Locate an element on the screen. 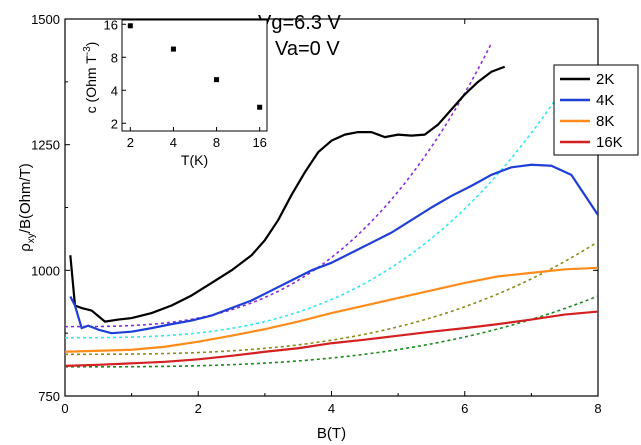 The image size is (641, 445). x-axis-title: B(T) is located at coordinates (331, 433).